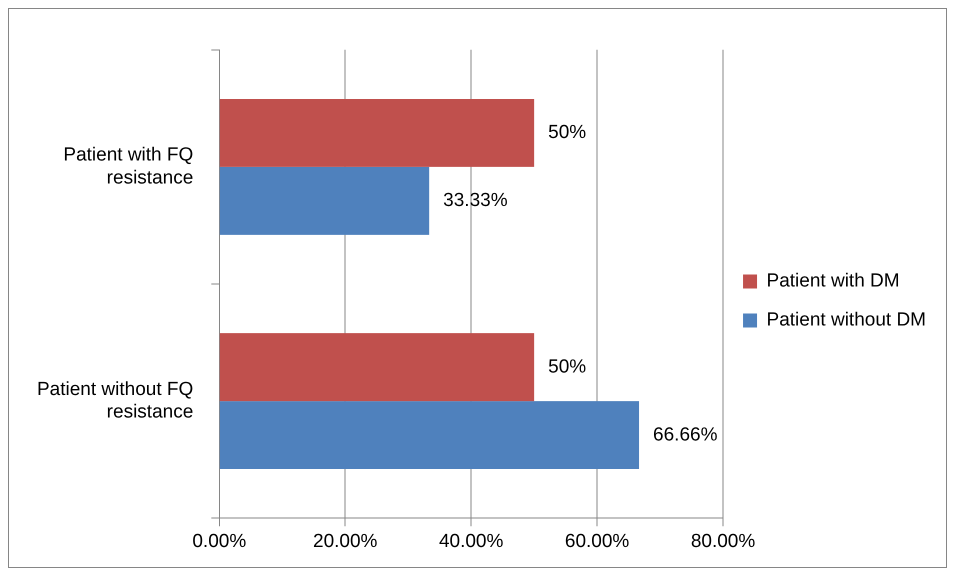 This screenshot has height=578, width=957. Describe the element at coordinates (685, 435) in the screenshot. I see `data-label: 66.66%` at that location.